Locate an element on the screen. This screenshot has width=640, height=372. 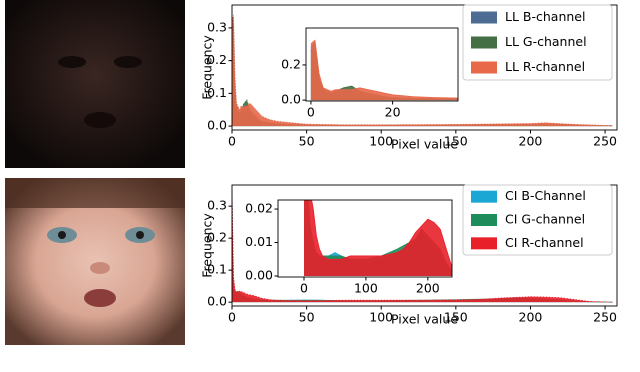
legend-label: LL B-channel is located at coordinates (545, 16).